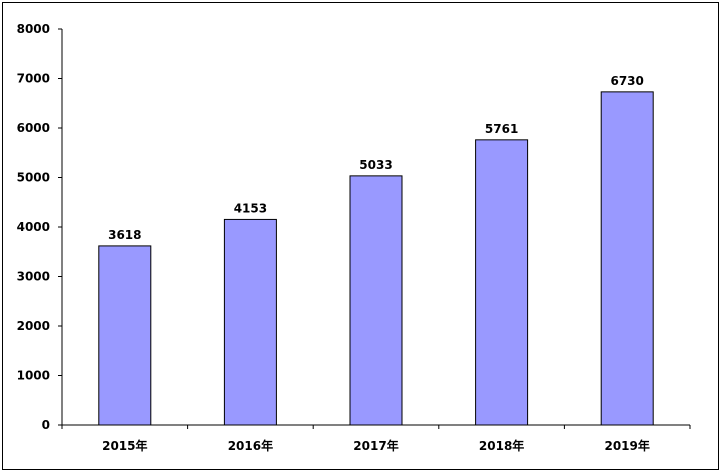 The image size is (723, 474). What do you see at coordinates (250, 445) in the screenshot?
I see `x-tick-label: 2016年` at bounding box center [250, 445].